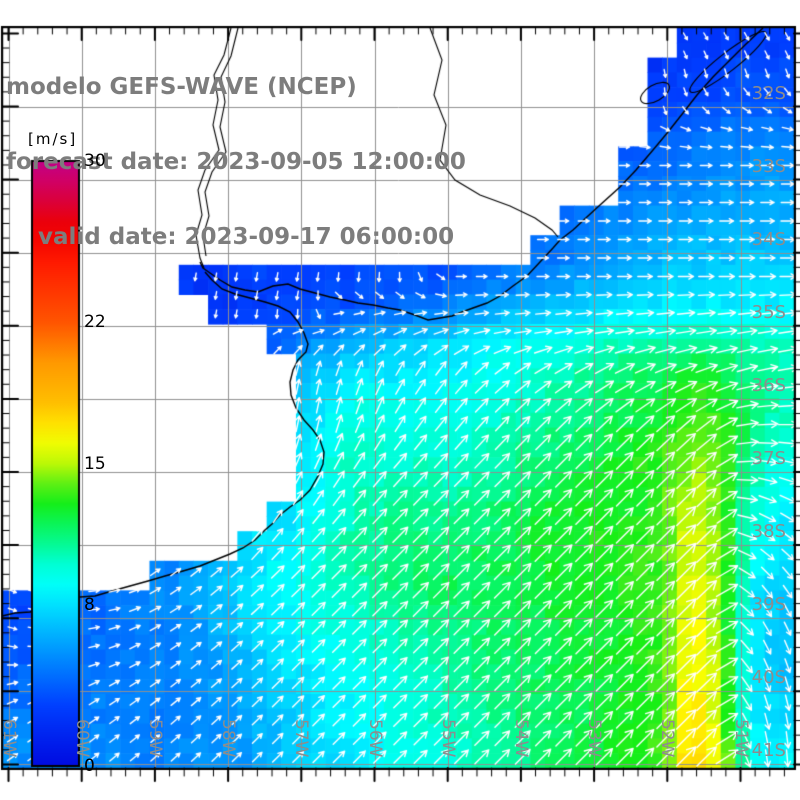 Image resolution: width=800 pixels, height=800 pixels. What do you see at coordinates (768, 532) in the screenshot?
I see `lat-label: 38S` at bounding box center [768, 532].